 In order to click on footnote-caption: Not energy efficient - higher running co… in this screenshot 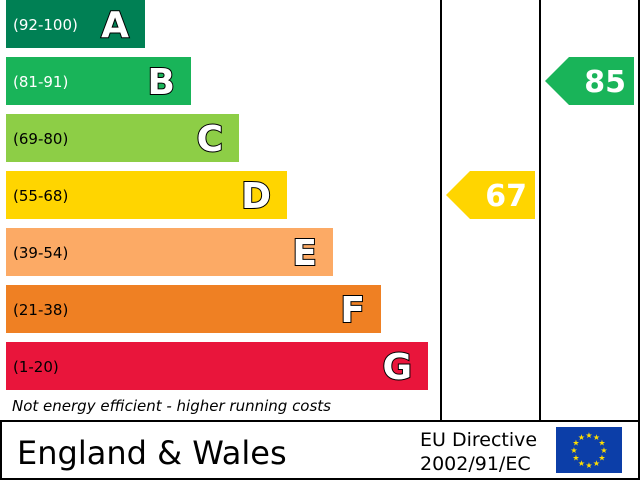, I will do `click(171, 406)`.